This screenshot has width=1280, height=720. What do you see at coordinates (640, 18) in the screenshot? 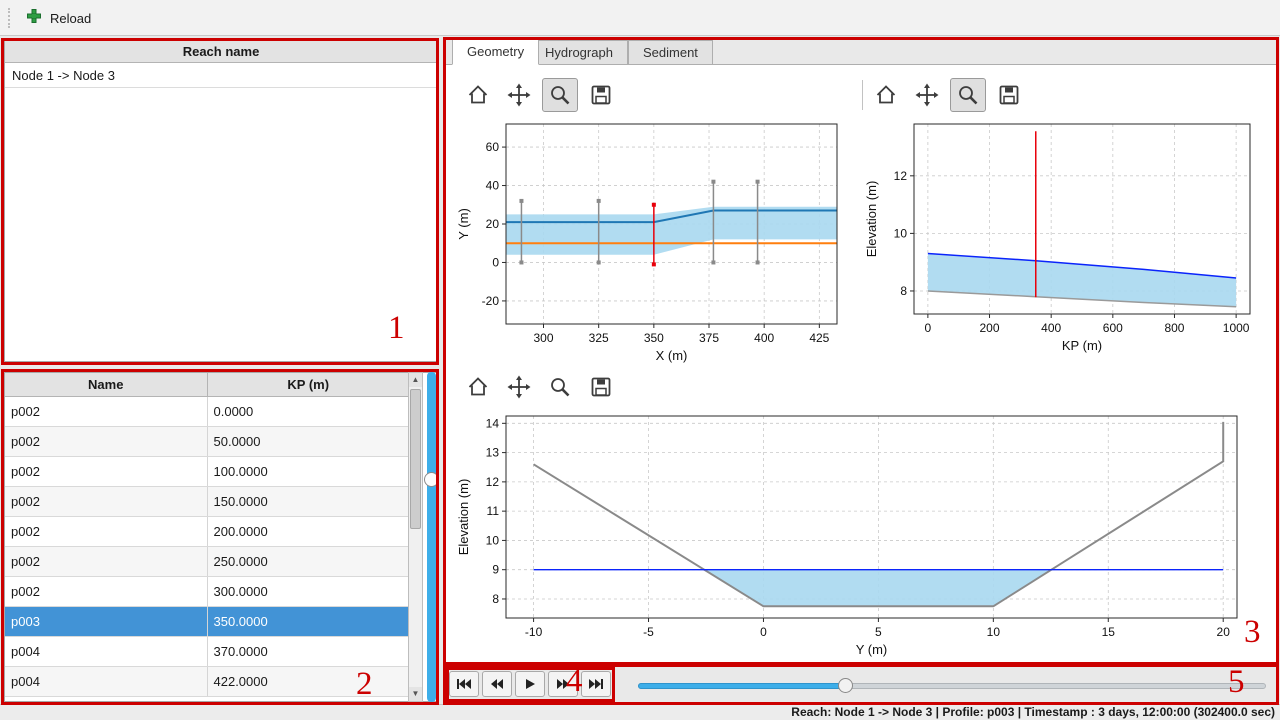
I see `top-toolbar: Reload` at bounding box center [640, 18].